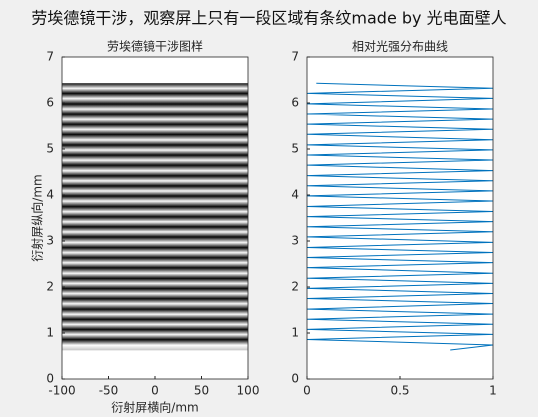  What do you see at coordinates (154, 407) in the screenshot?
I see `x-axis-label: 衍射屏横向/mm` at bounding box center [154, 407].